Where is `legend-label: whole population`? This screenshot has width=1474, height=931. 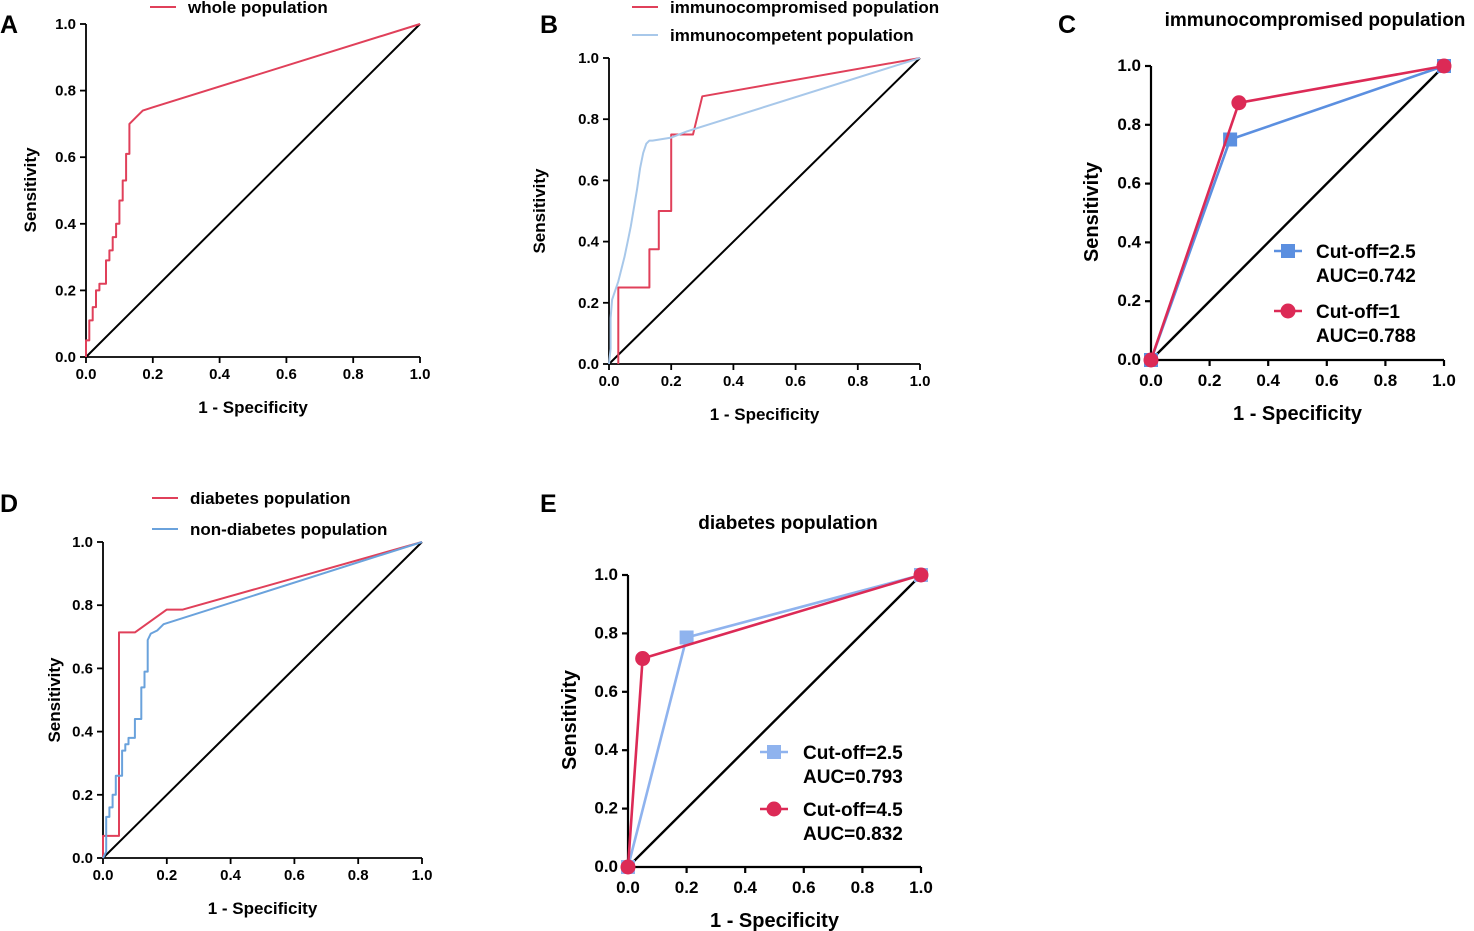 legend-label: whole population is located at coordinates (257, 8).